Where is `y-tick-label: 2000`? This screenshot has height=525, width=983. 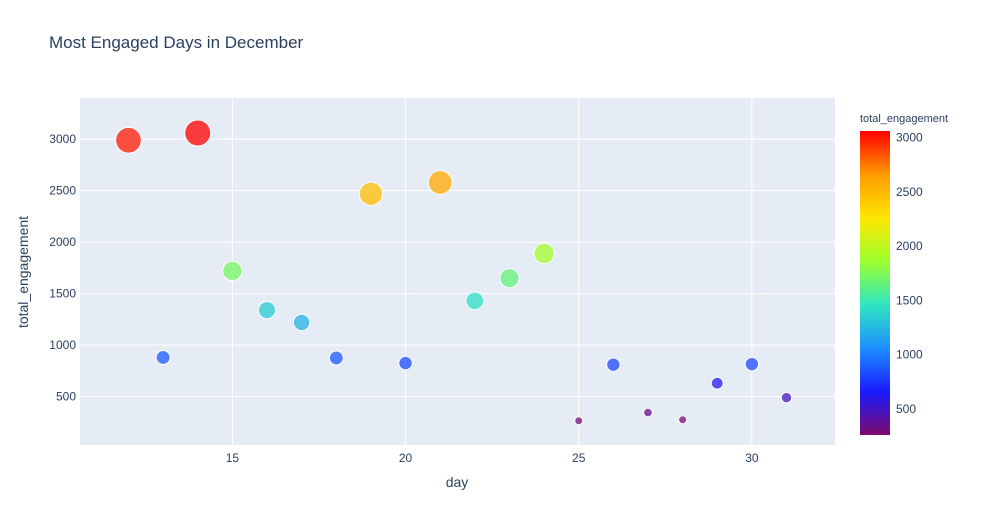 y-tick-label: 2000 is located at coordinates (62, 242).